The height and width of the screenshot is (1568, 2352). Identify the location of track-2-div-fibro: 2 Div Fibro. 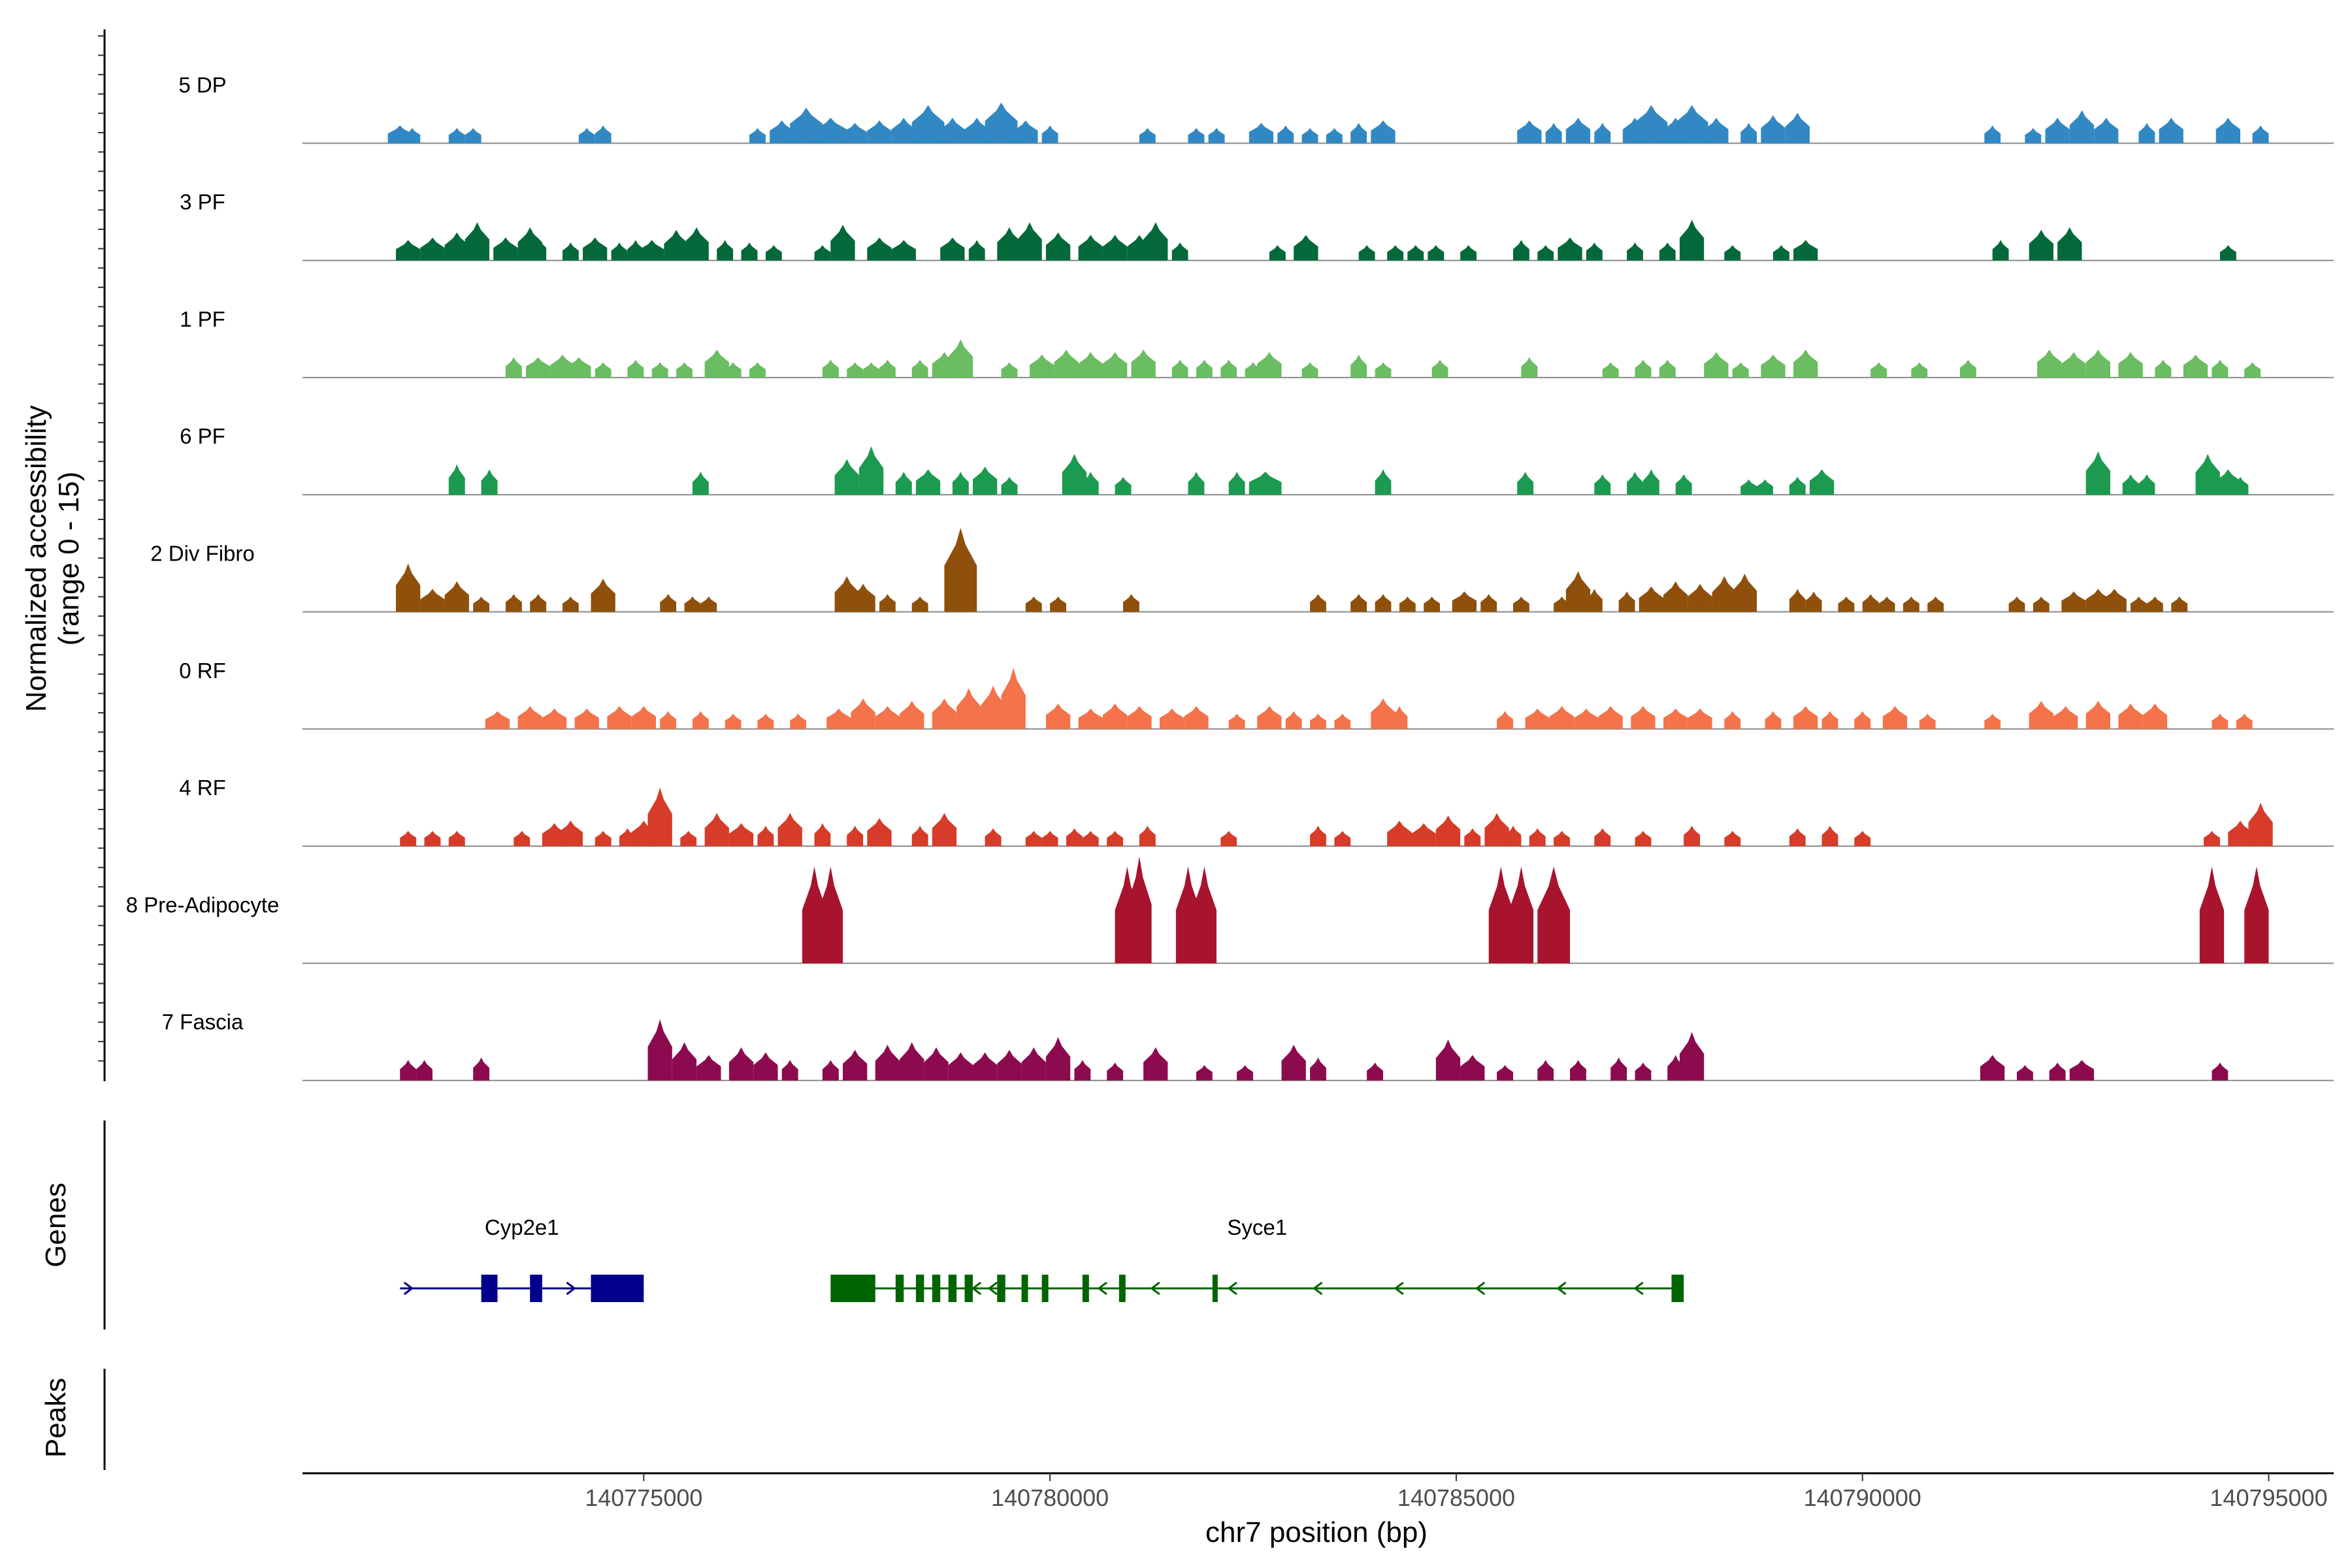
(1242, 570).